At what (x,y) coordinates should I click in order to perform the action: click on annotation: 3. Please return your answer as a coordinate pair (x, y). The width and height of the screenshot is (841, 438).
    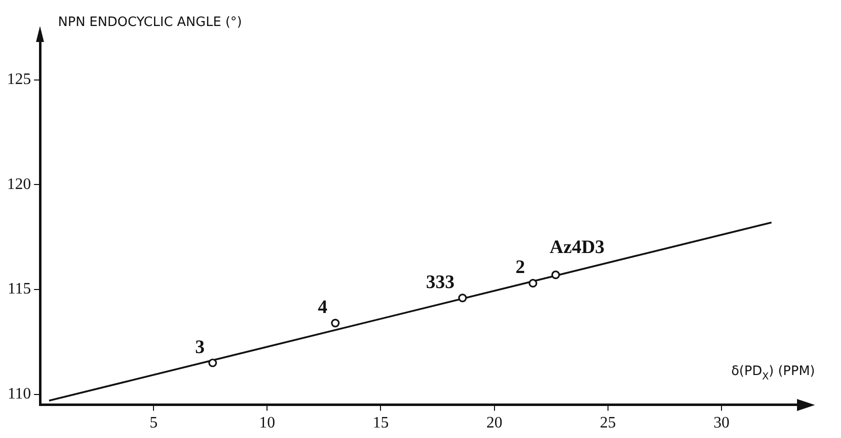
    Looking at the image, I should click on (200, 347).